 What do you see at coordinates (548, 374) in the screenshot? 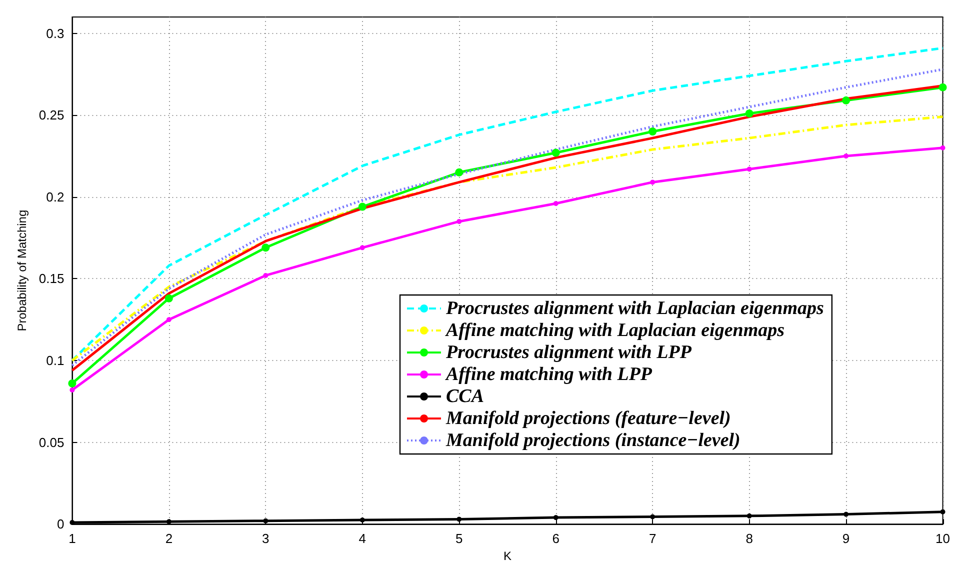
I see `legend-label: Affine matching with LPP` at bounding box center [548, 374].